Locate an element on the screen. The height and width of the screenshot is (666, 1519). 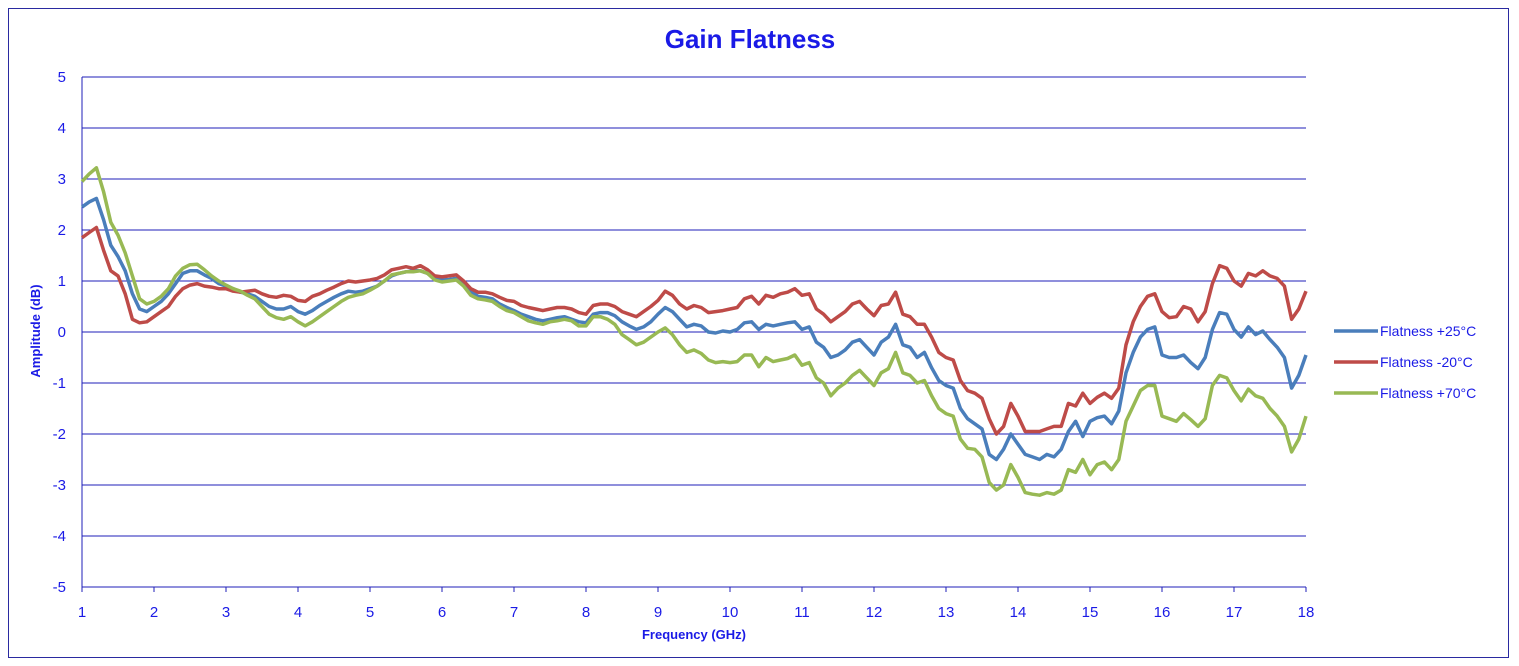
y-tick-label: -4 is located at coordinates (59, 536).